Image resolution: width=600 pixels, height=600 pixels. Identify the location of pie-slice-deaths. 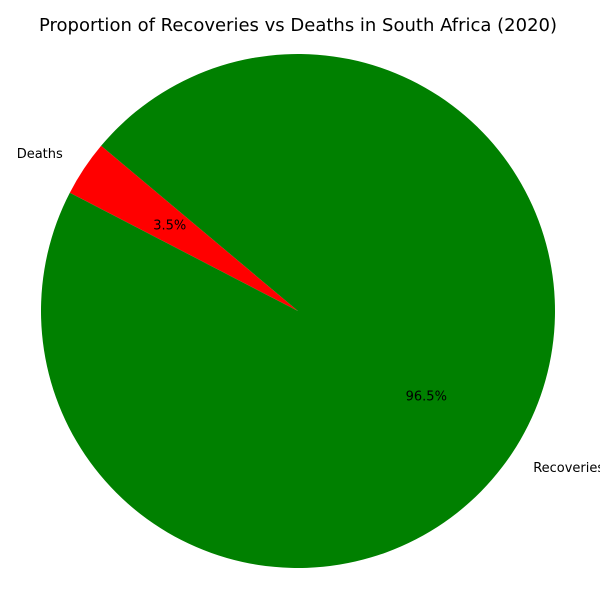
(183, 228).